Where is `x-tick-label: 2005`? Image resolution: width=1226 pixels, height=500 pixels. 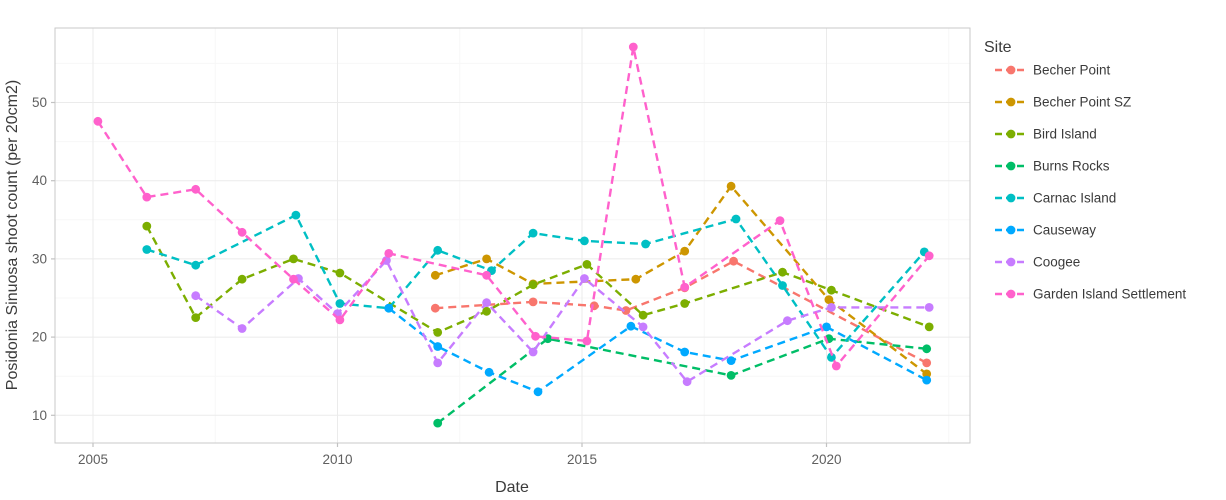
x-tick-label: 2005 is located at coordinates (93, 459).